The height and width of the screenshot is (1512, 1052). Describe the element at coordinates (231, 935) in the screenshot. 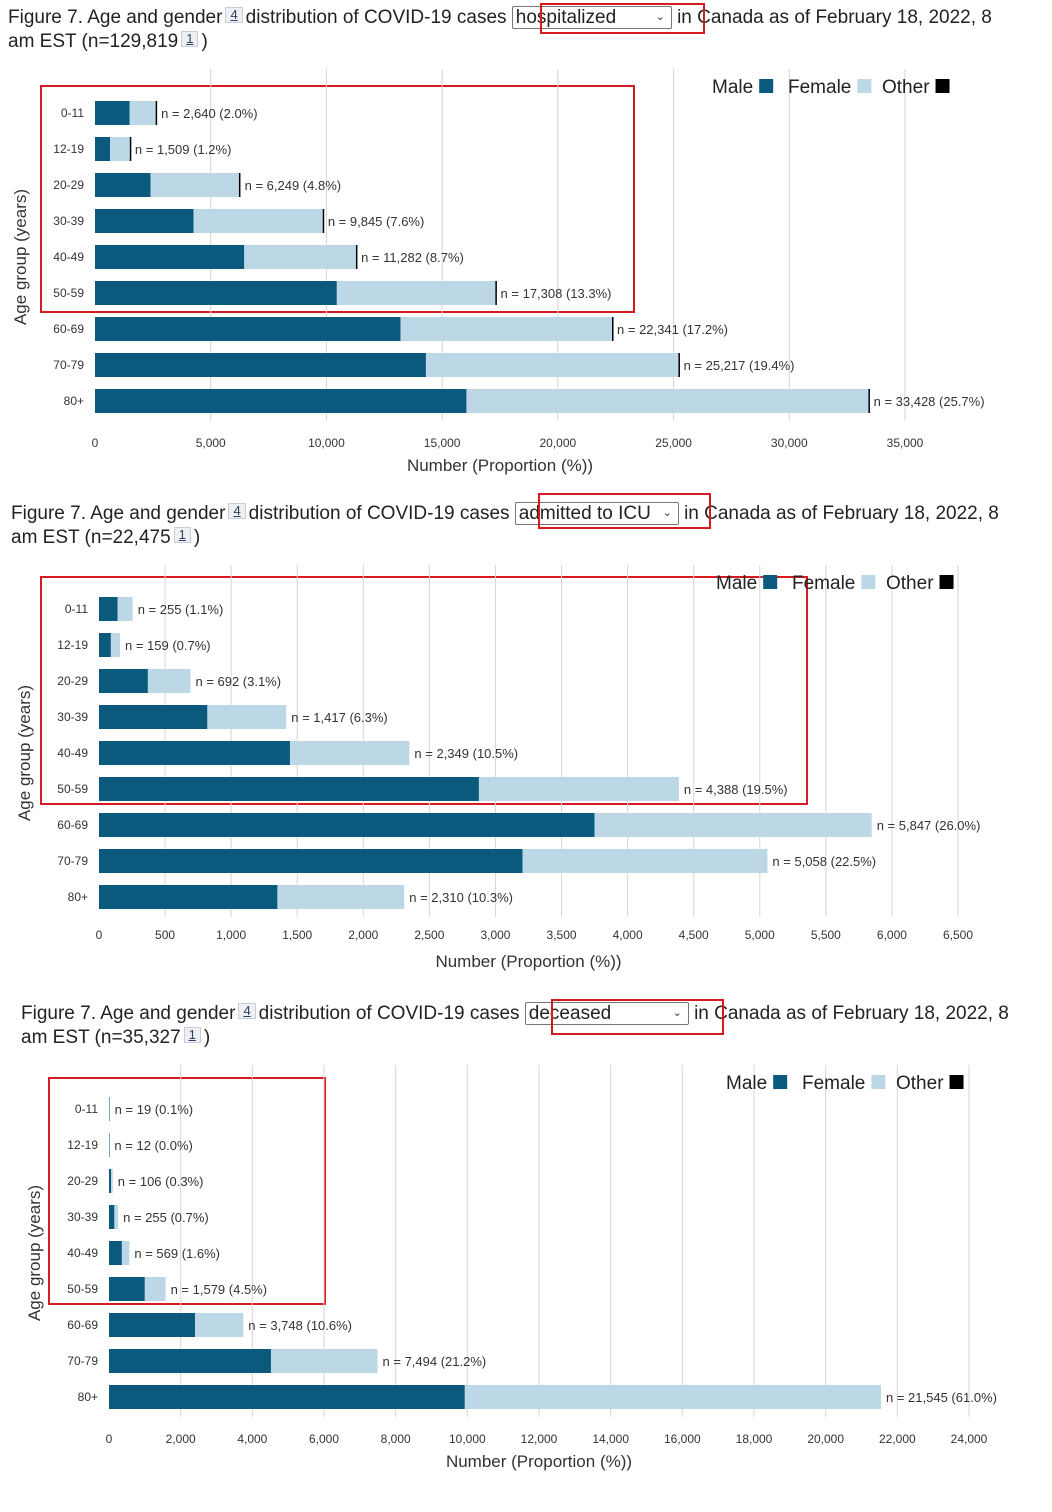

I see `x-tick-label: 1,000` at that location.